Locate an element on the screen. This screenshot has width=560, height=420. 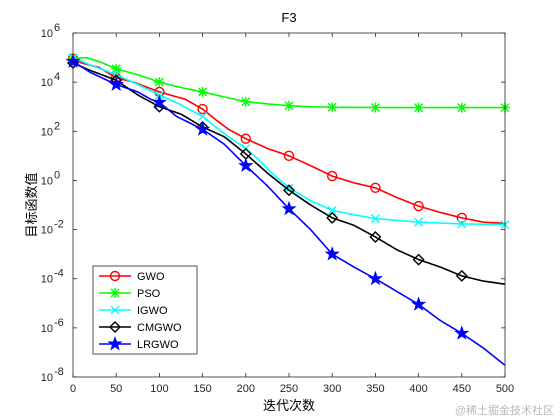
x-tick-label: 100 is located at coordinates (159, 389).